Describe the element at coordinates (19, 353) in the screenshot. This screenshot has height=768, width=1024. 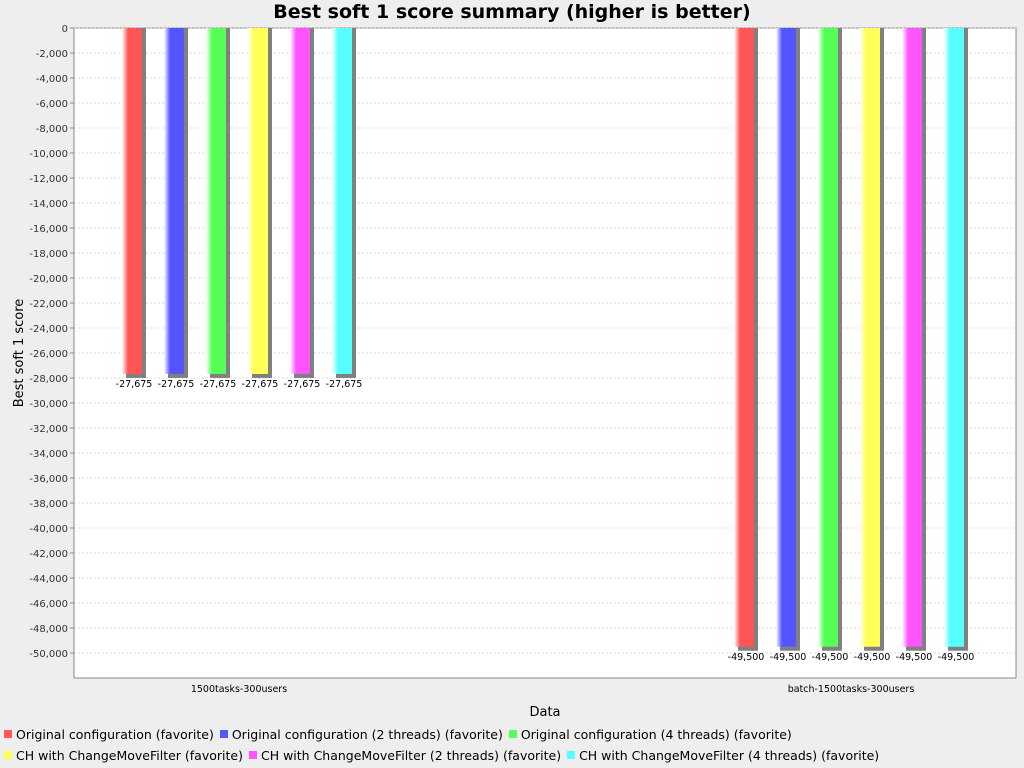
I see `y-axis-label: Best soft 1 score` at that location.